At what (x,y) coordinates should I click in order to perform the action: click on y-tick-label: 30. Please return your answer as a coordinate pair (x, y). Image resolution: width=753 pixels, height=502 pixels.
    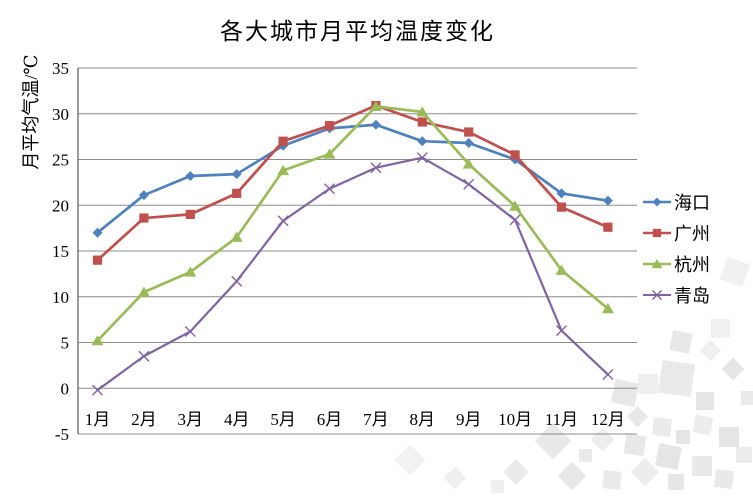
    Looking at the image, I should click on (60, 114).